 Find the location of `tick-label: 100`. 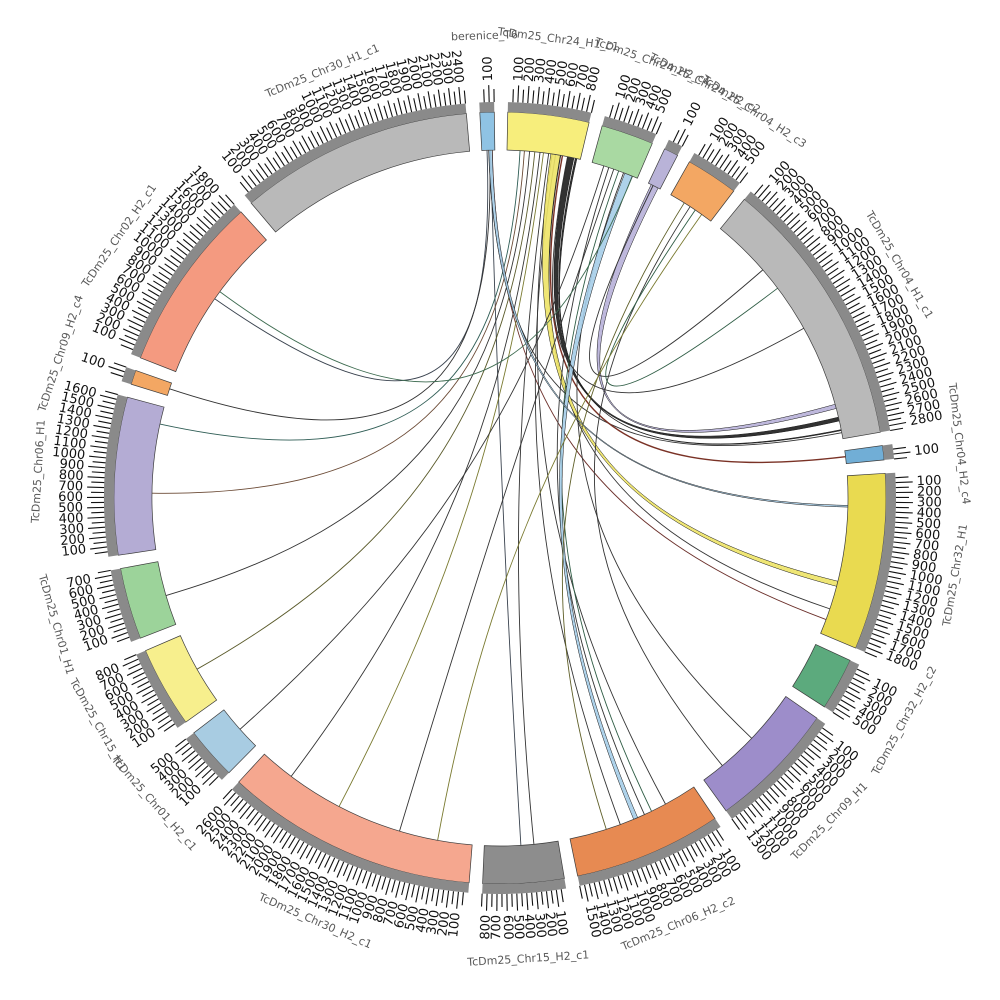

tick-label: 100 is located at coordinates (693, 114).